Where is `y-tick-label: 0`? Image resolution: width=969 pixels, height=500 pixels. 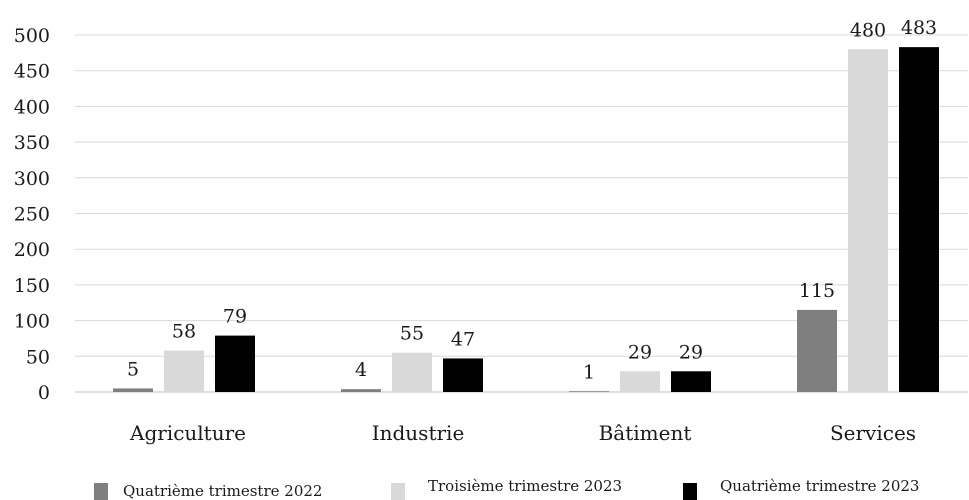 y-tick-label: 0 is located at coordinates (44, 393).